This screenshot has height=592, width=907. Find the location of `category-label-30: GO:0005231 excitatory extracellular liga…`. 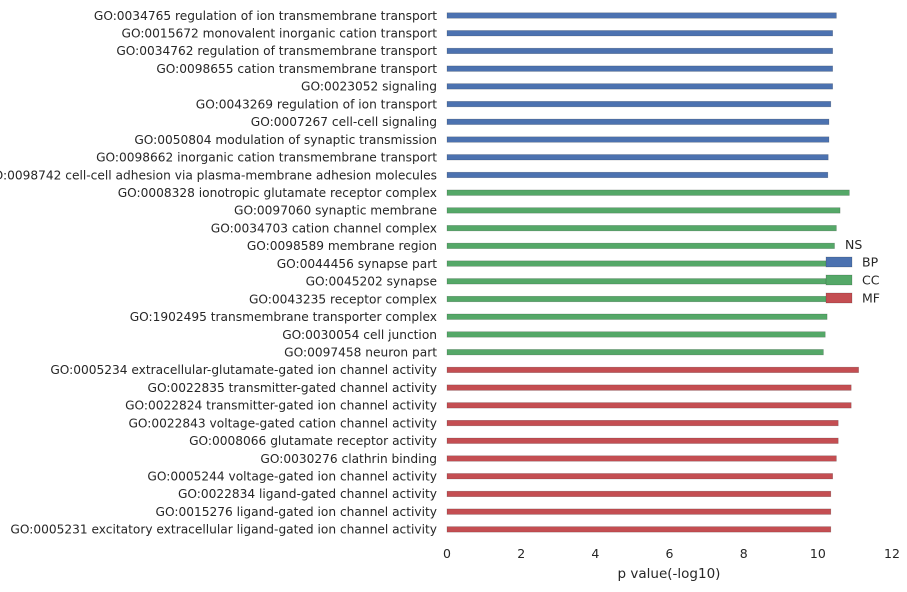

category-label-30: GO:0005231 excitatory extracellular liga… is located at coordinates (223, 530).